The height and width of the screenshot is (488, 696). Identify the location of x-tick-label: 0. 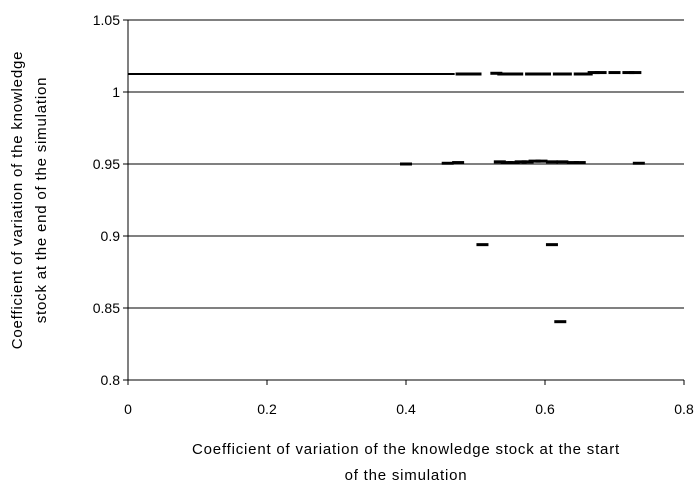
(128, 409).